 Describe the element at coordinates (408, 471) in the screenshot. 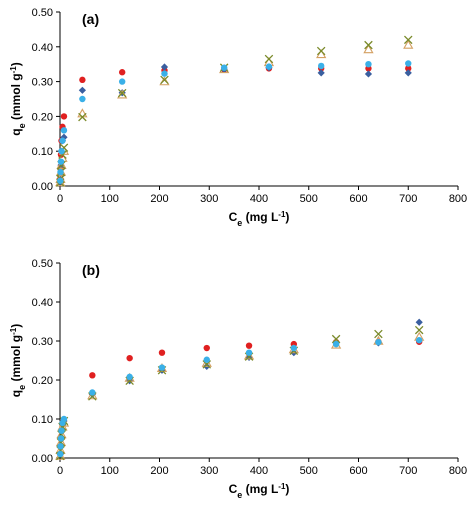

I see `x-tick-label: 700` at that location.